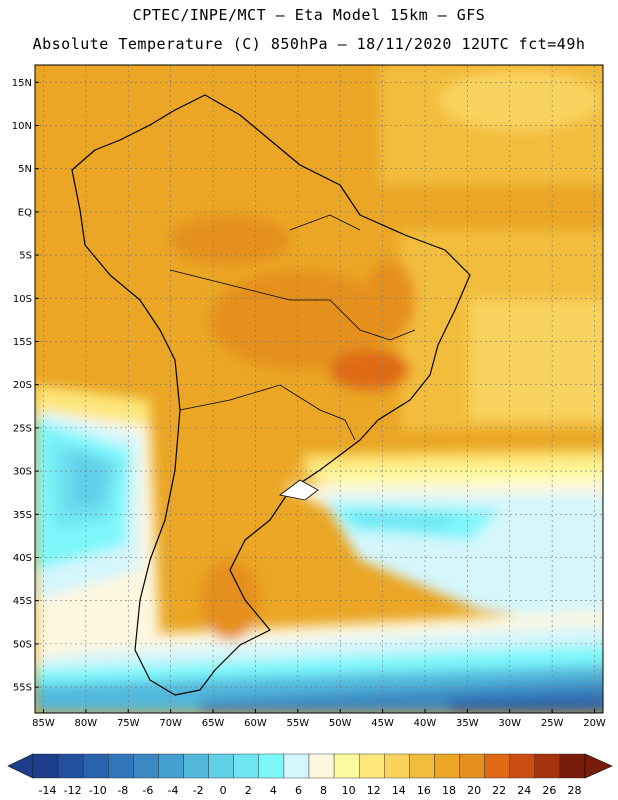 The image size is (618, 800). Describe the element at coordinates (22, 299) in the screenshot. I see `lat-label: 10S` at that location.